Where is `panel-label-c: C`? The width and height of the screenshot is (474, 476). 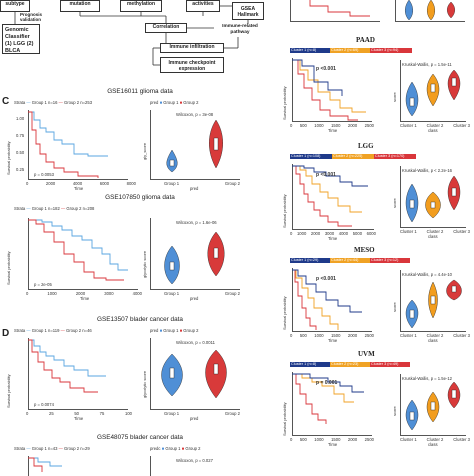 panel-label-c: C is located at coordinates (6, 101).